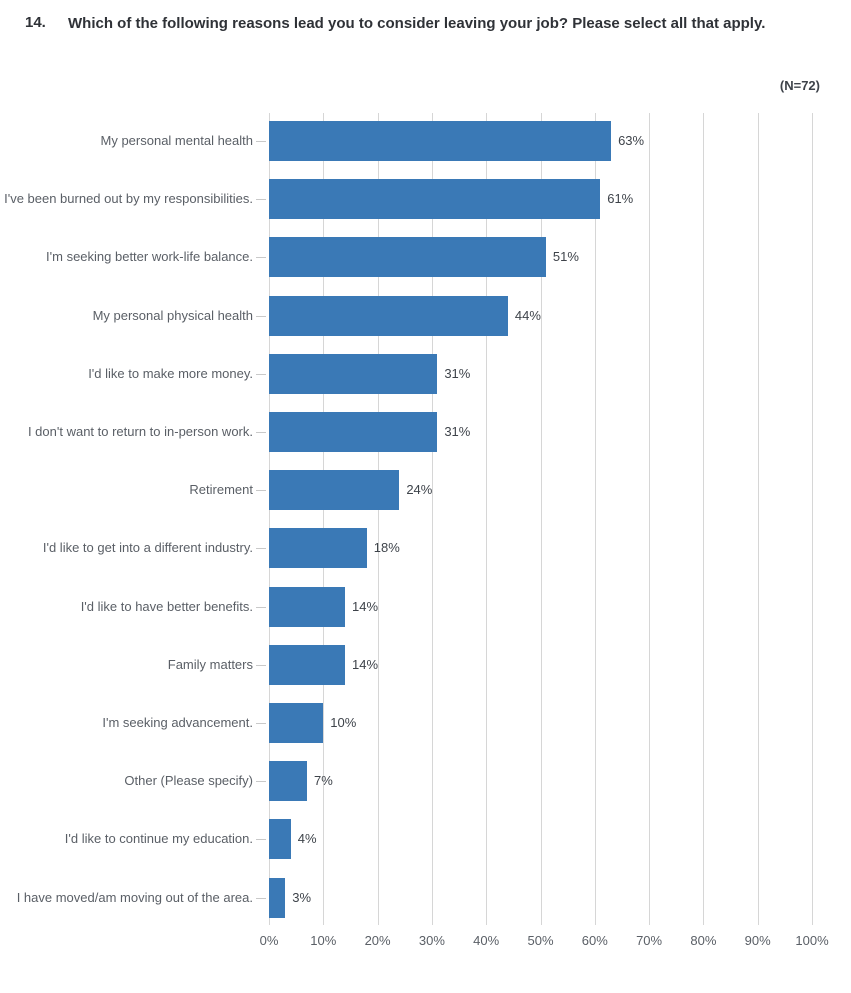 The image size is (851, 993). I want to click on bar-value-label: 63%, so click(631, 140).